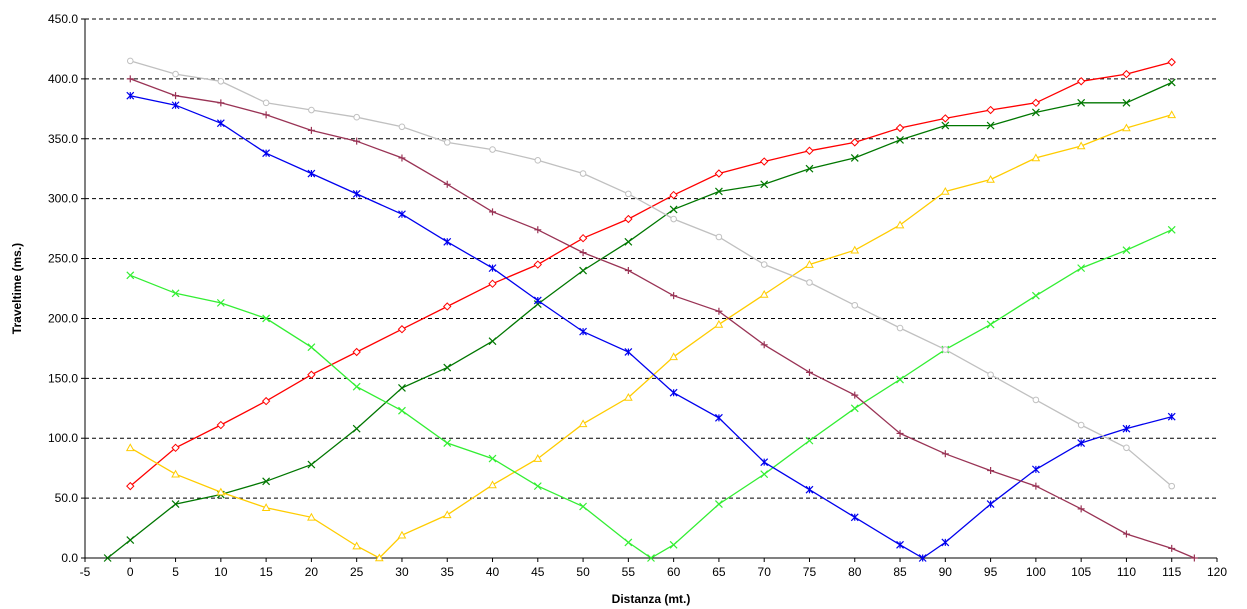 The image size is (1247, 609). What do you see at coordinates (63, 79) in the screenshot?
I see `y-tick-label: 400.0` at bounding box center [63, 79].